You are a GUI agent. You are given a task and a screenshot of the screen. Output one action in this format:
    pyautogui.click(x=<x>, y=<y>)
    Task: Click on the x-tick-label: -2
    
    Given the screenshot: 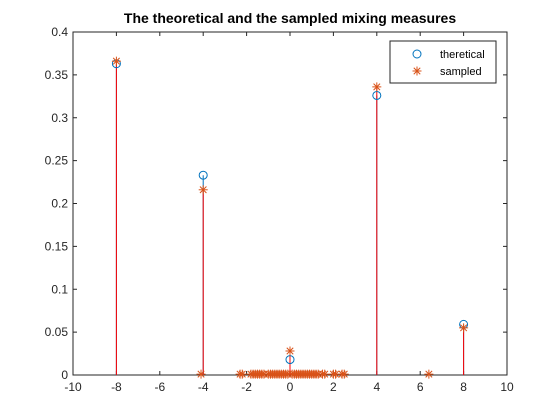 What is the action you would take?
    pyautogui.click(x=246, y=387)
    